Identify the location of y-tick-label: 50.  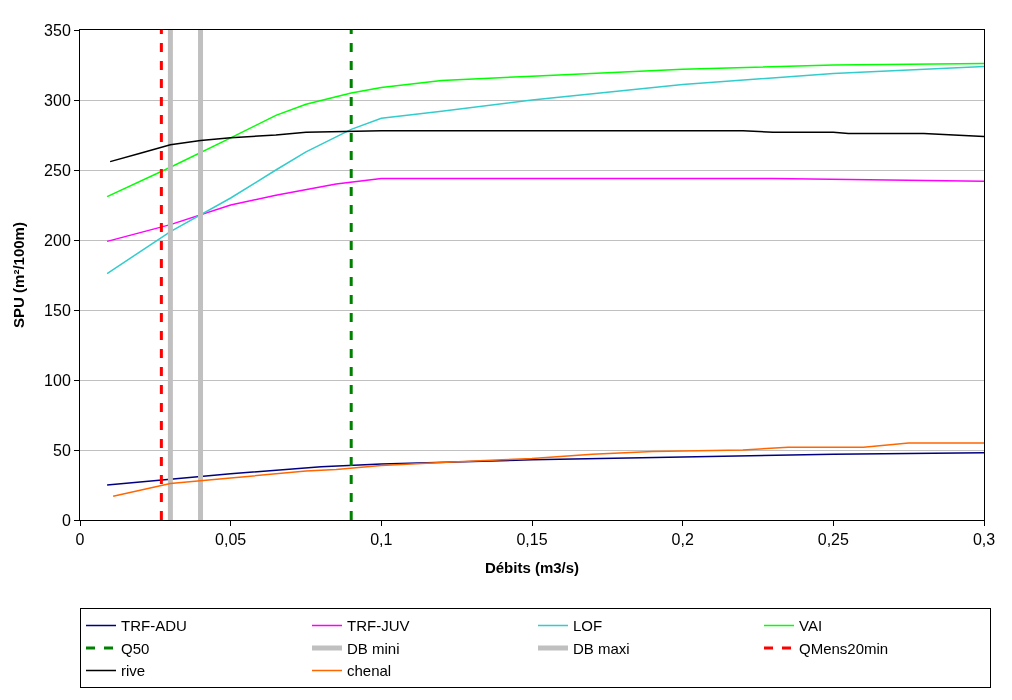
(62, 450).